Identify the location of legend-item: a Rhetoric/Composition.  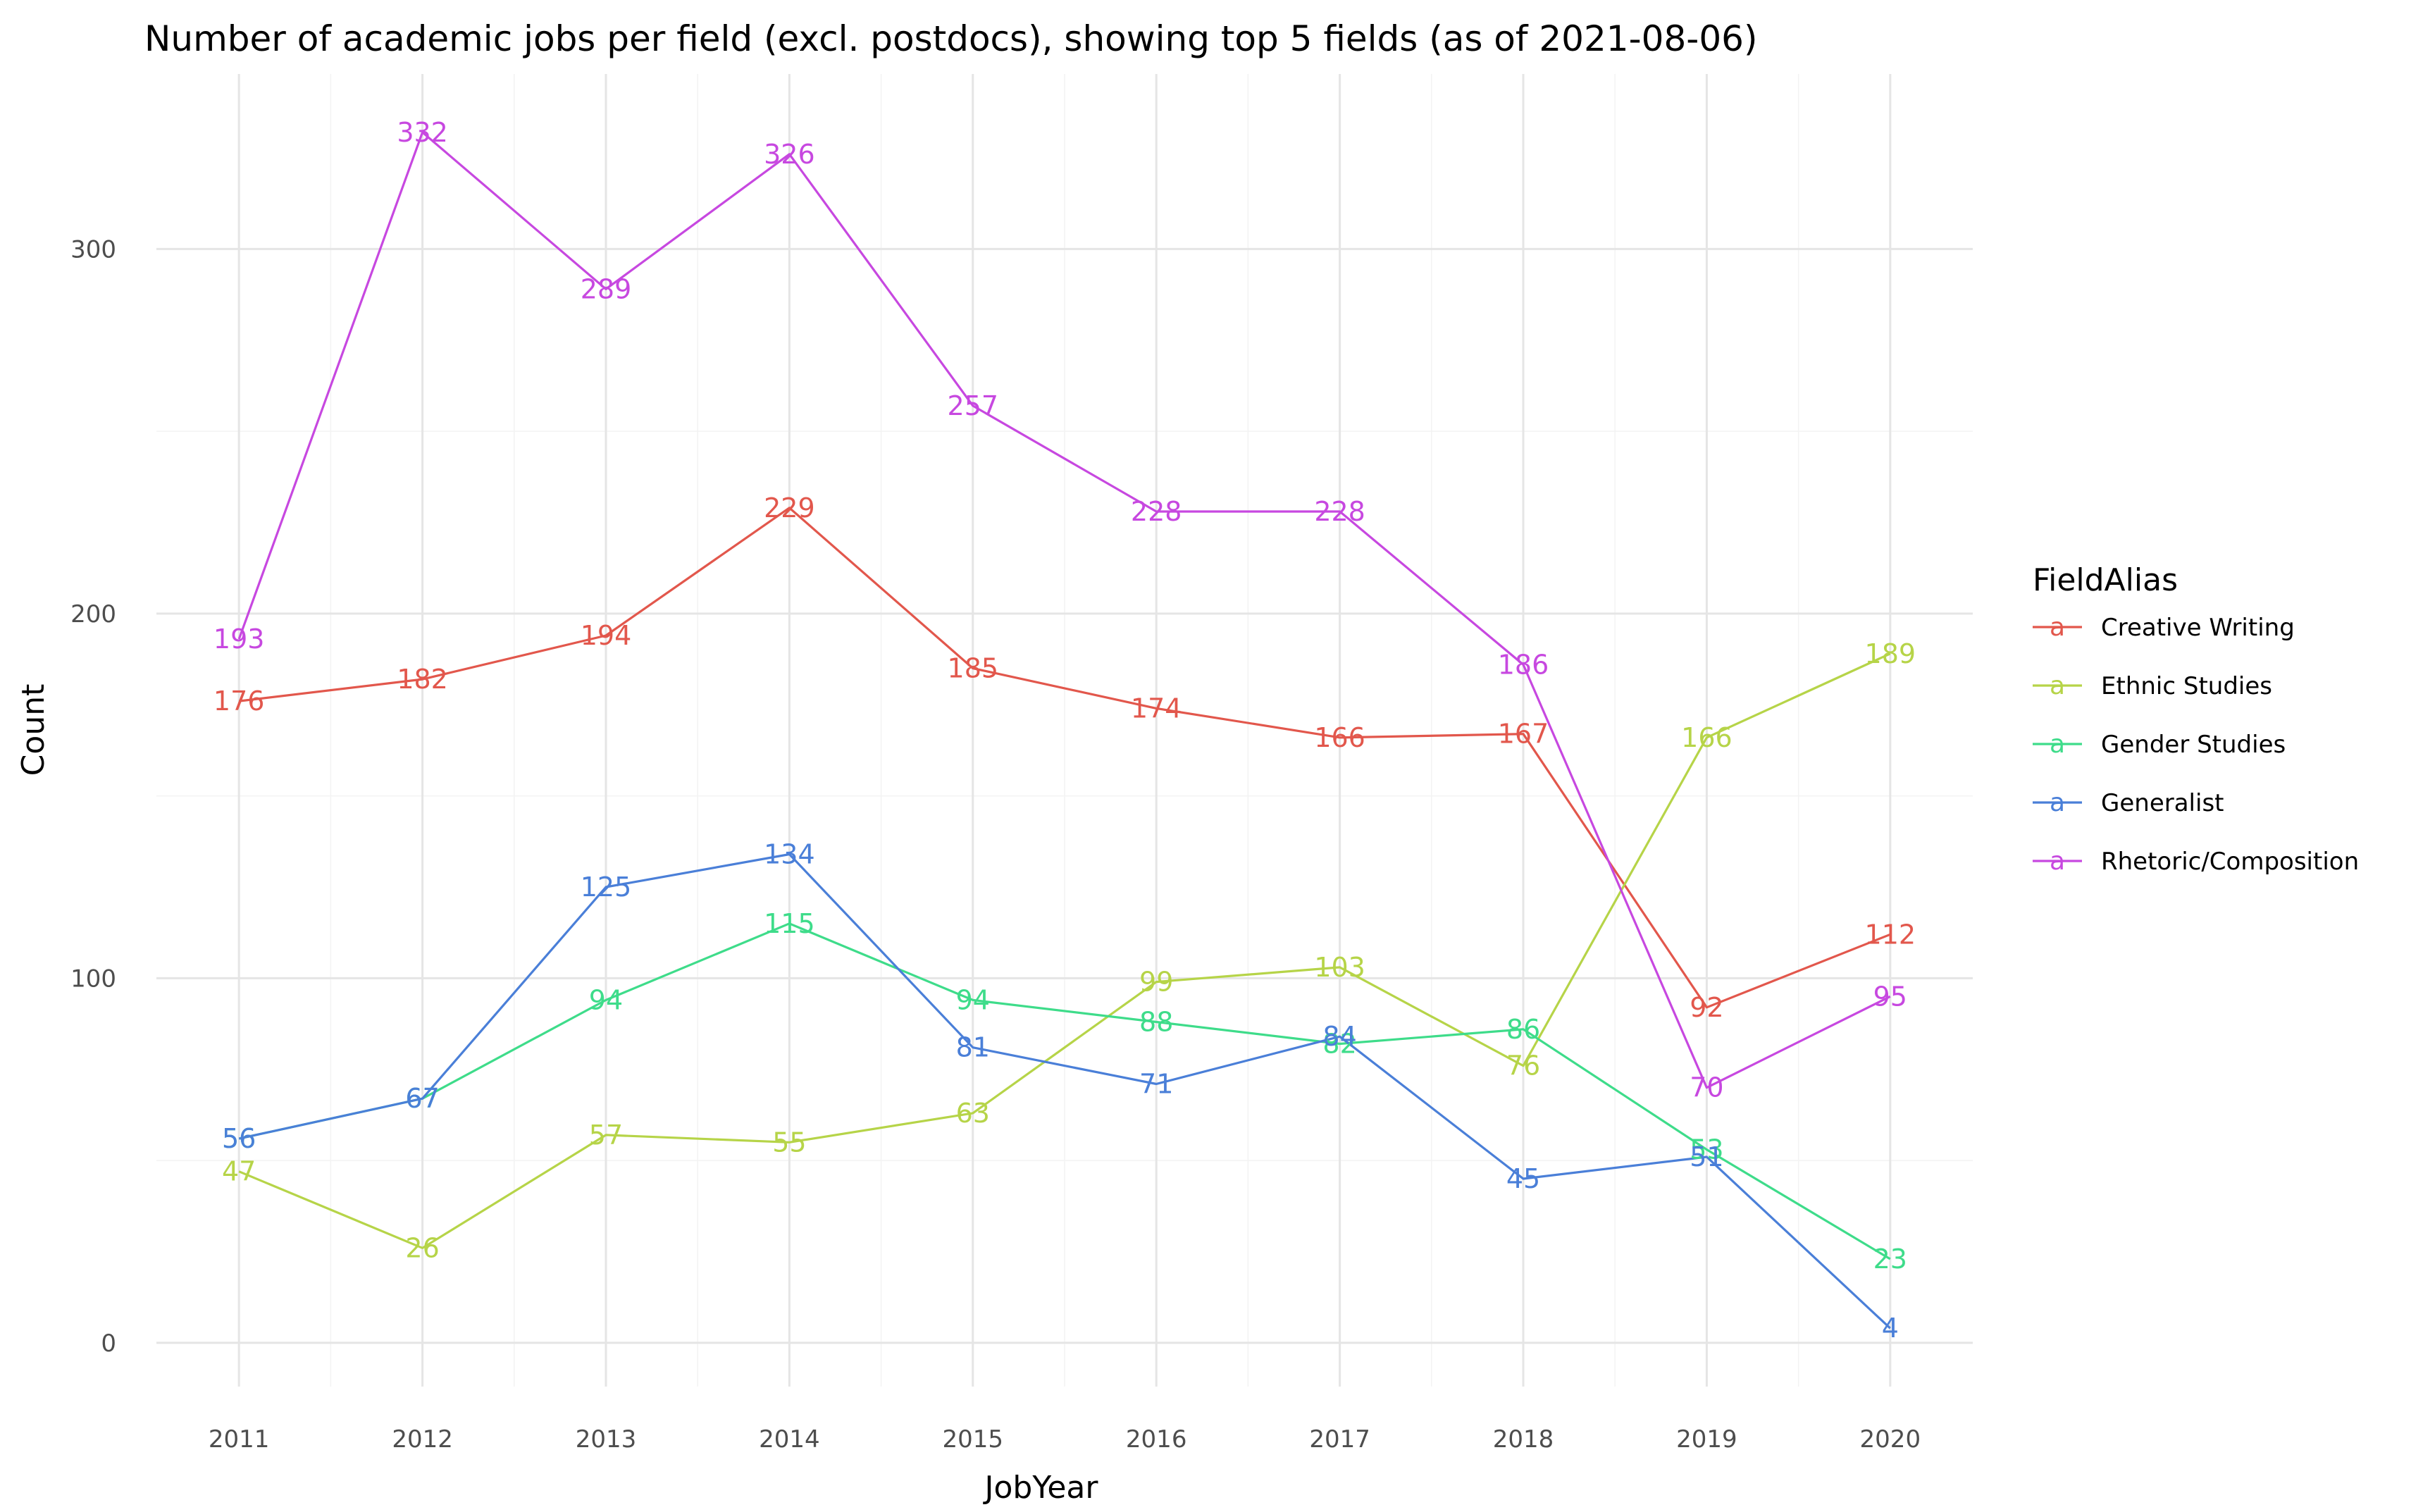
(2196, 861).